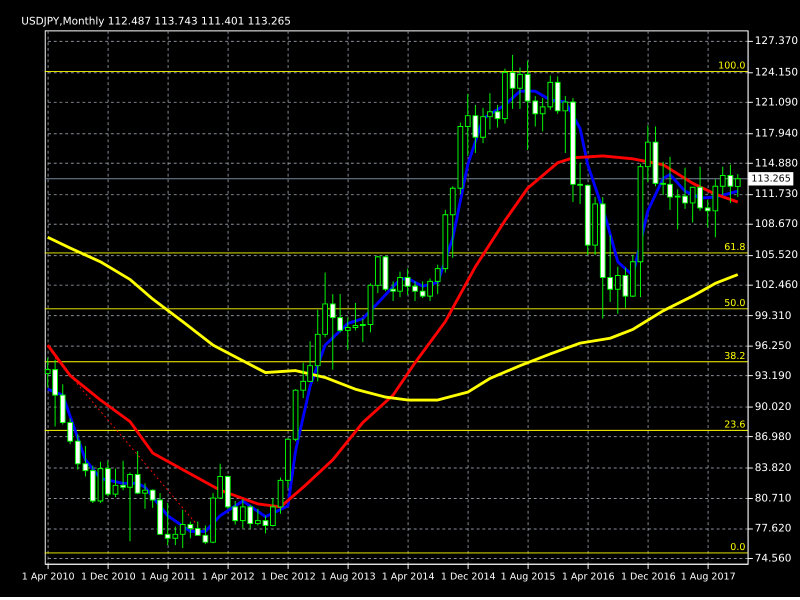 The height and width of the screenshot is (600, 800). I want to click on x-tick-label: 1 Apr 2014, so click(408, 576).